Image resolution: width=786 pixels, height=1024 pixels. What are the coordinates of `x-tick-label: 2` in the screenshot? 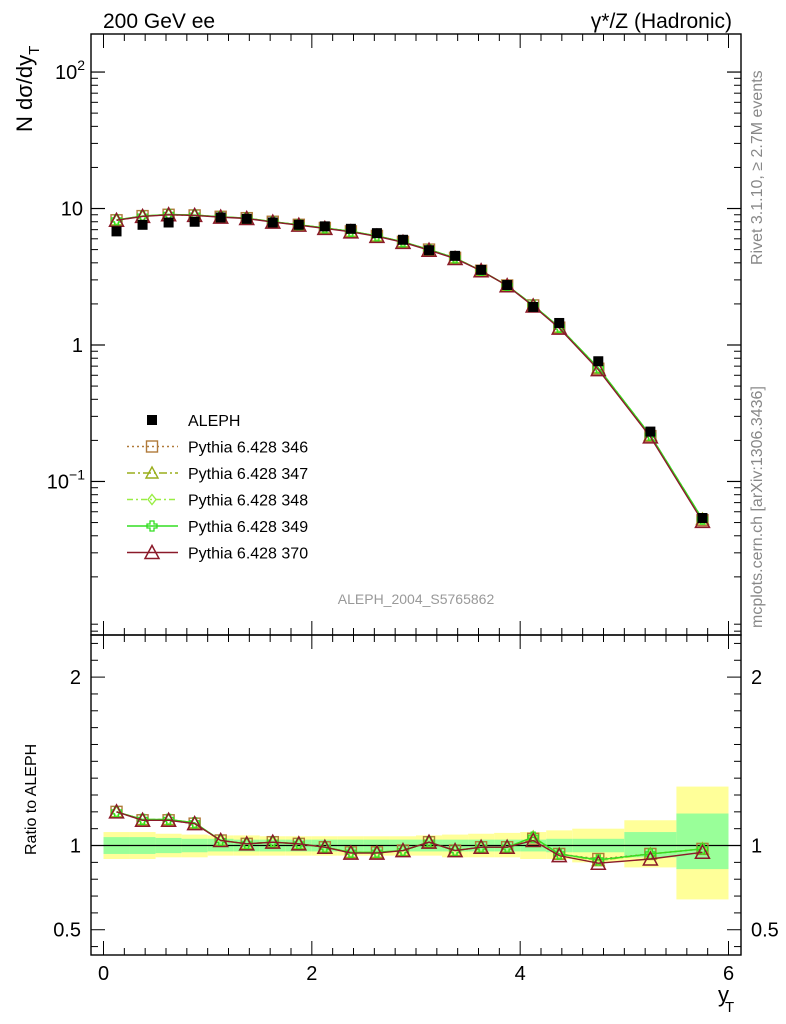 It's located at (311, 974).